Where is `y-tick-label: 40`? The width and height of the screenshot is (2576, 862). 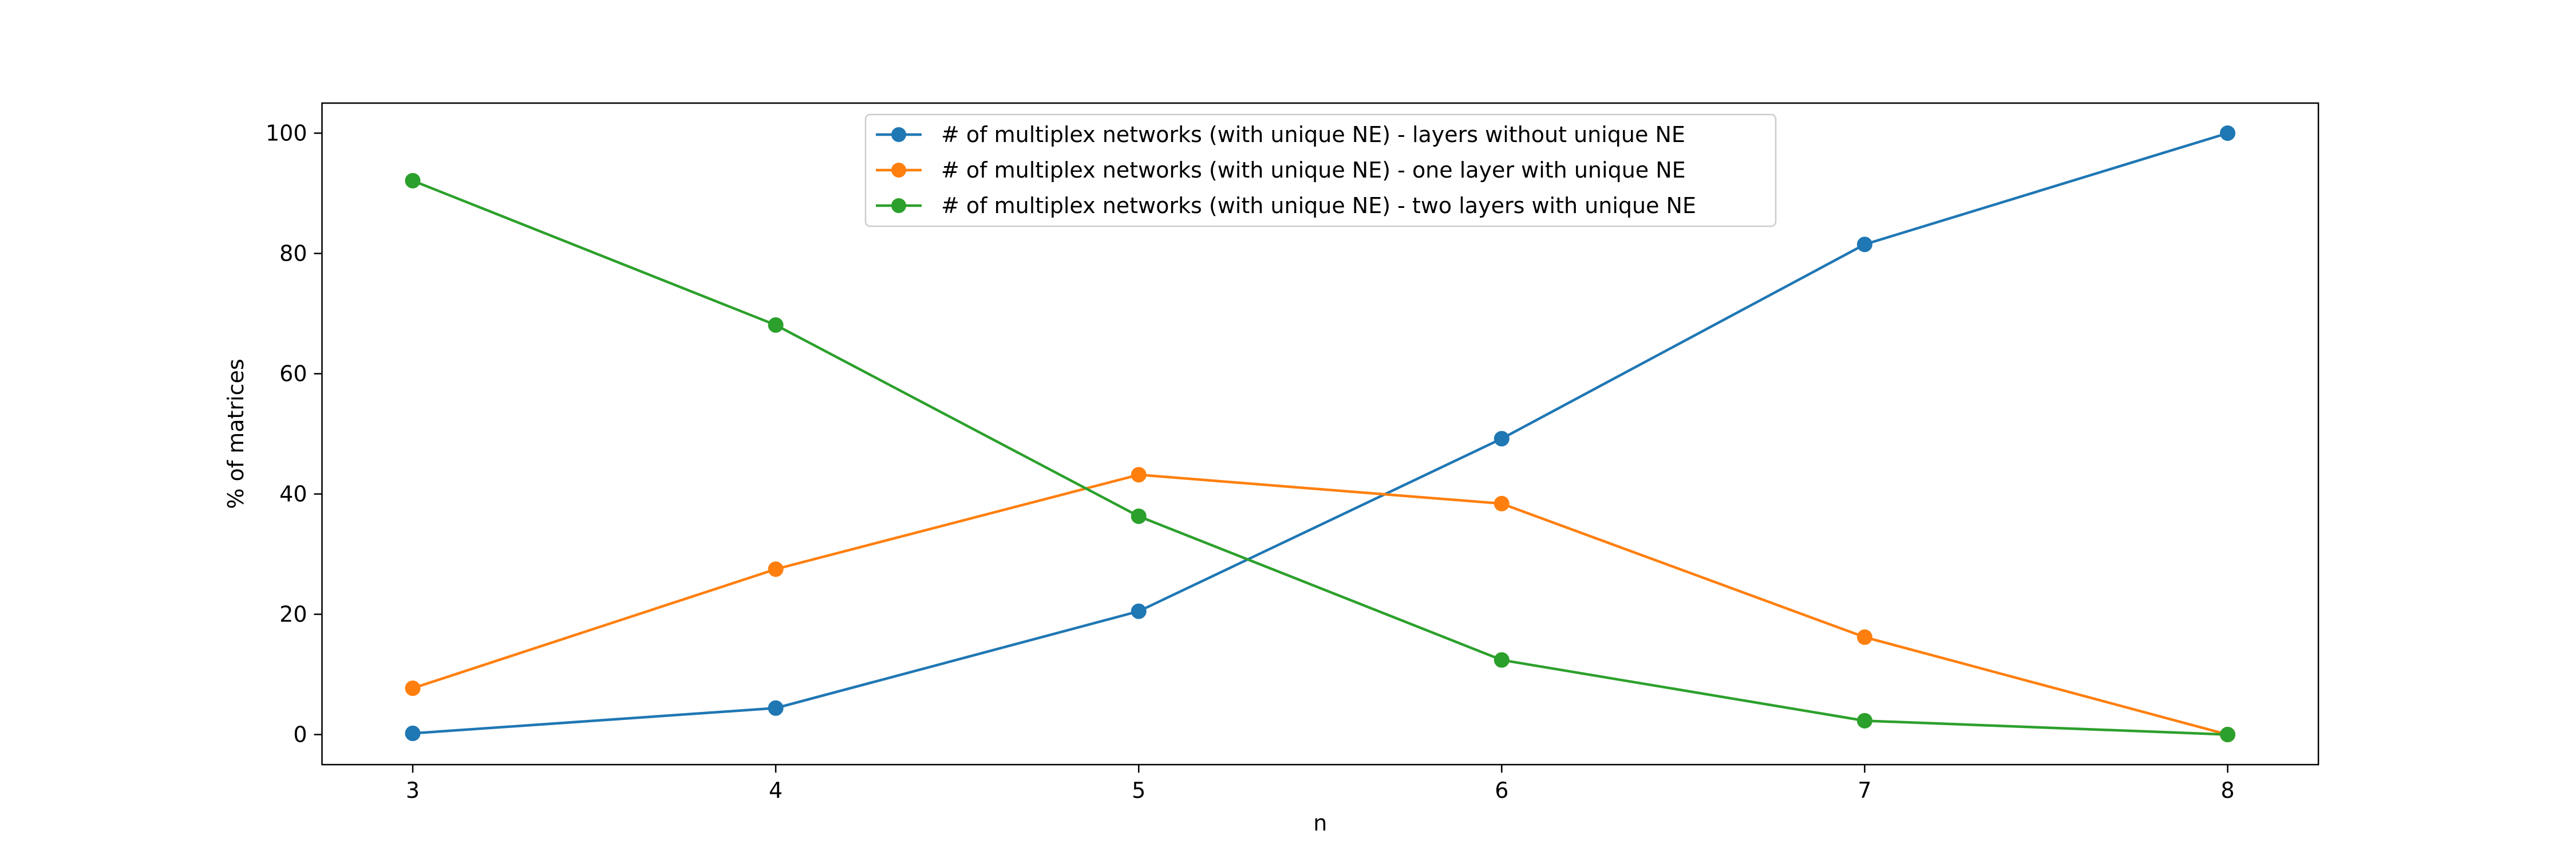
y-tick-label: 40 is located at coordinates (293, 495).